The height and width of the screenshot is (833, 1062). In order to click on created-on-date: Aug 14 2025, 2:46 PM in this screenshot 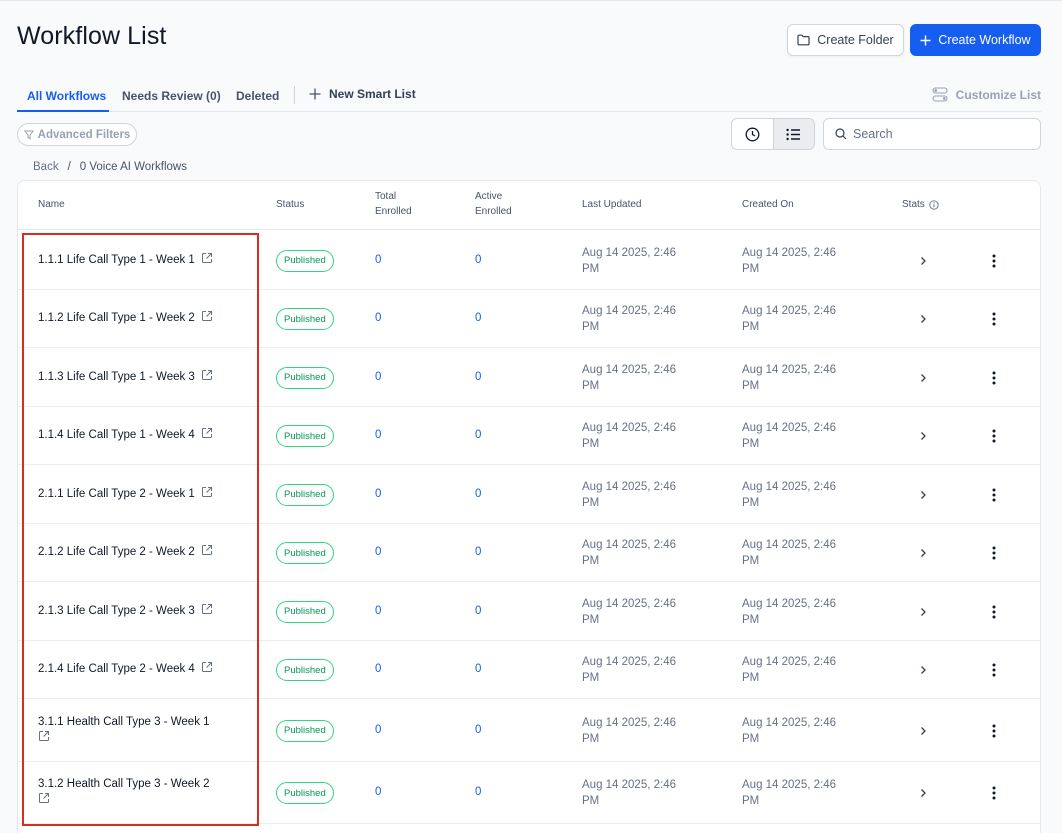, I will do `click(802, 261)`.